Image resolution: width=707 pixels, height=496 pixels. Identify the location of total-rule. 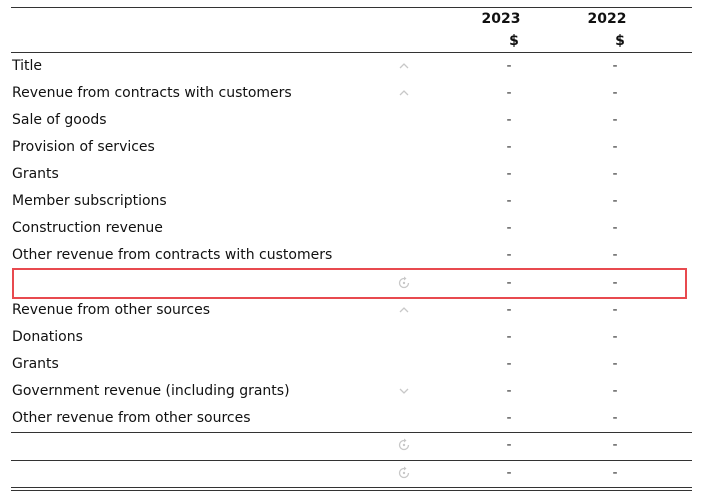
(351, 460).